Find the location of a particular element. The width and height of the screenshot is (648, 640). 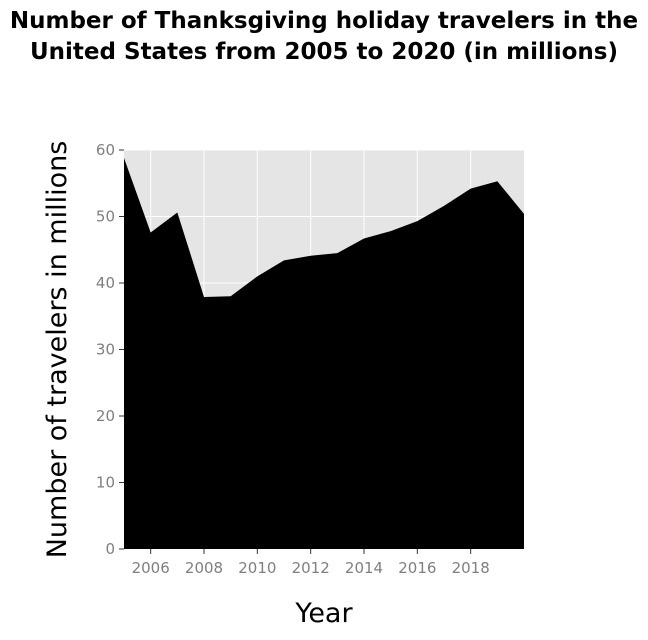

x-axis-title: Year is located at coordinates (323, 613).